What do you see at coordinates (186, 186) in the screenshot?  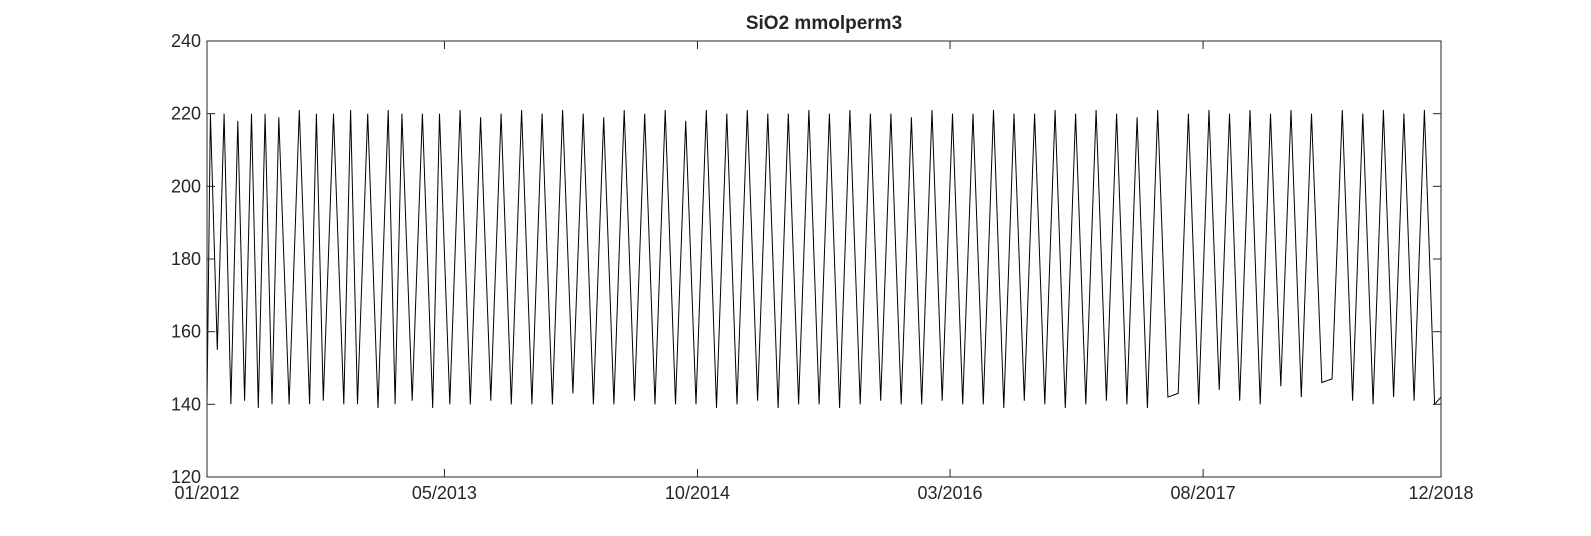 I see `y-tick-label: 200` at bounding box center [186, 186].